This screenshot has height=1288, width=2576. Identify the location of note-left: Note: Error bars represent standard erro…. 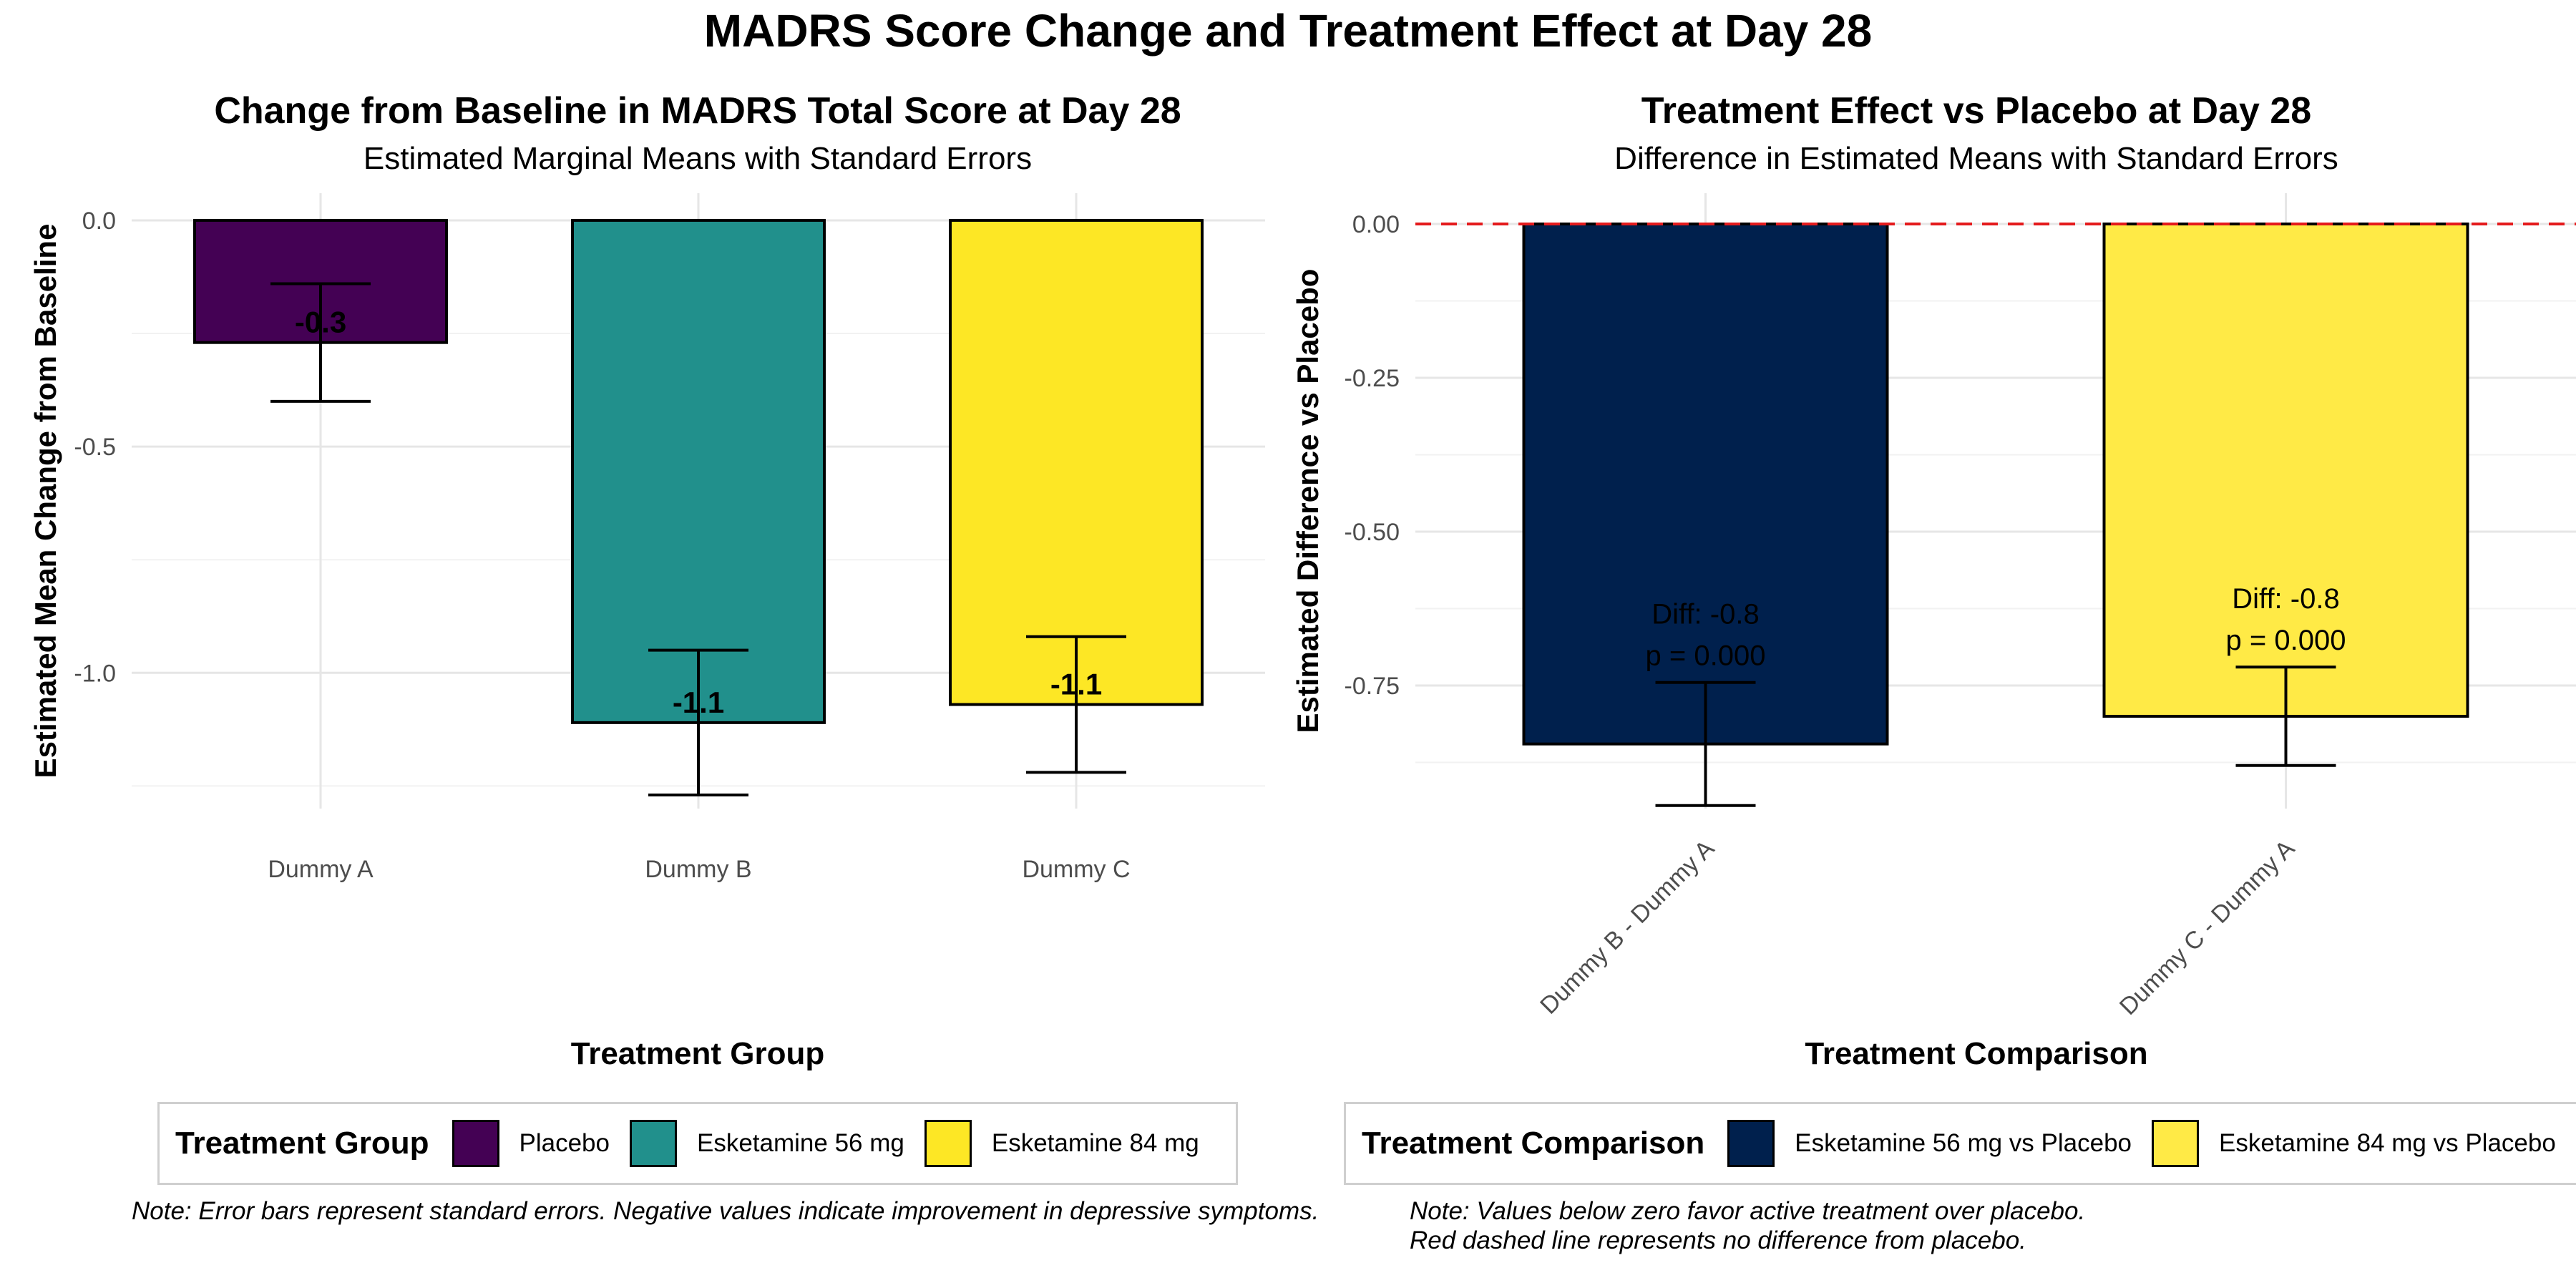
(725, 1211).